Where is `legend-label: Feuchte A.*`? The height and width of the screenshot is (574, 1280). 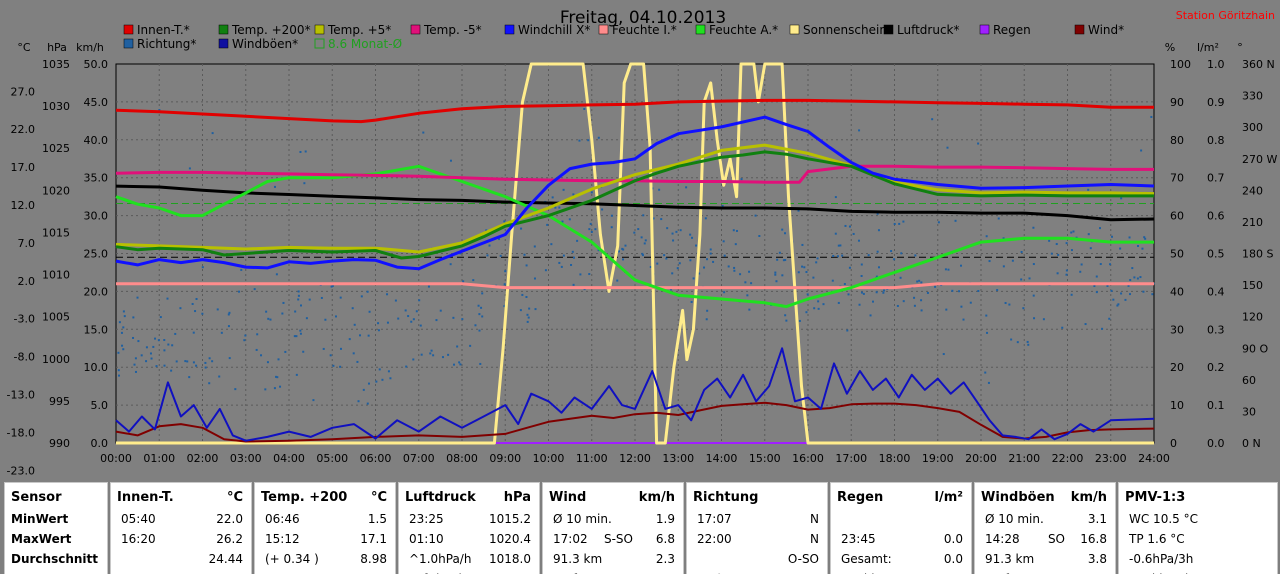
legend-label: Feuchte A.* is located at coordinates (743, 30).